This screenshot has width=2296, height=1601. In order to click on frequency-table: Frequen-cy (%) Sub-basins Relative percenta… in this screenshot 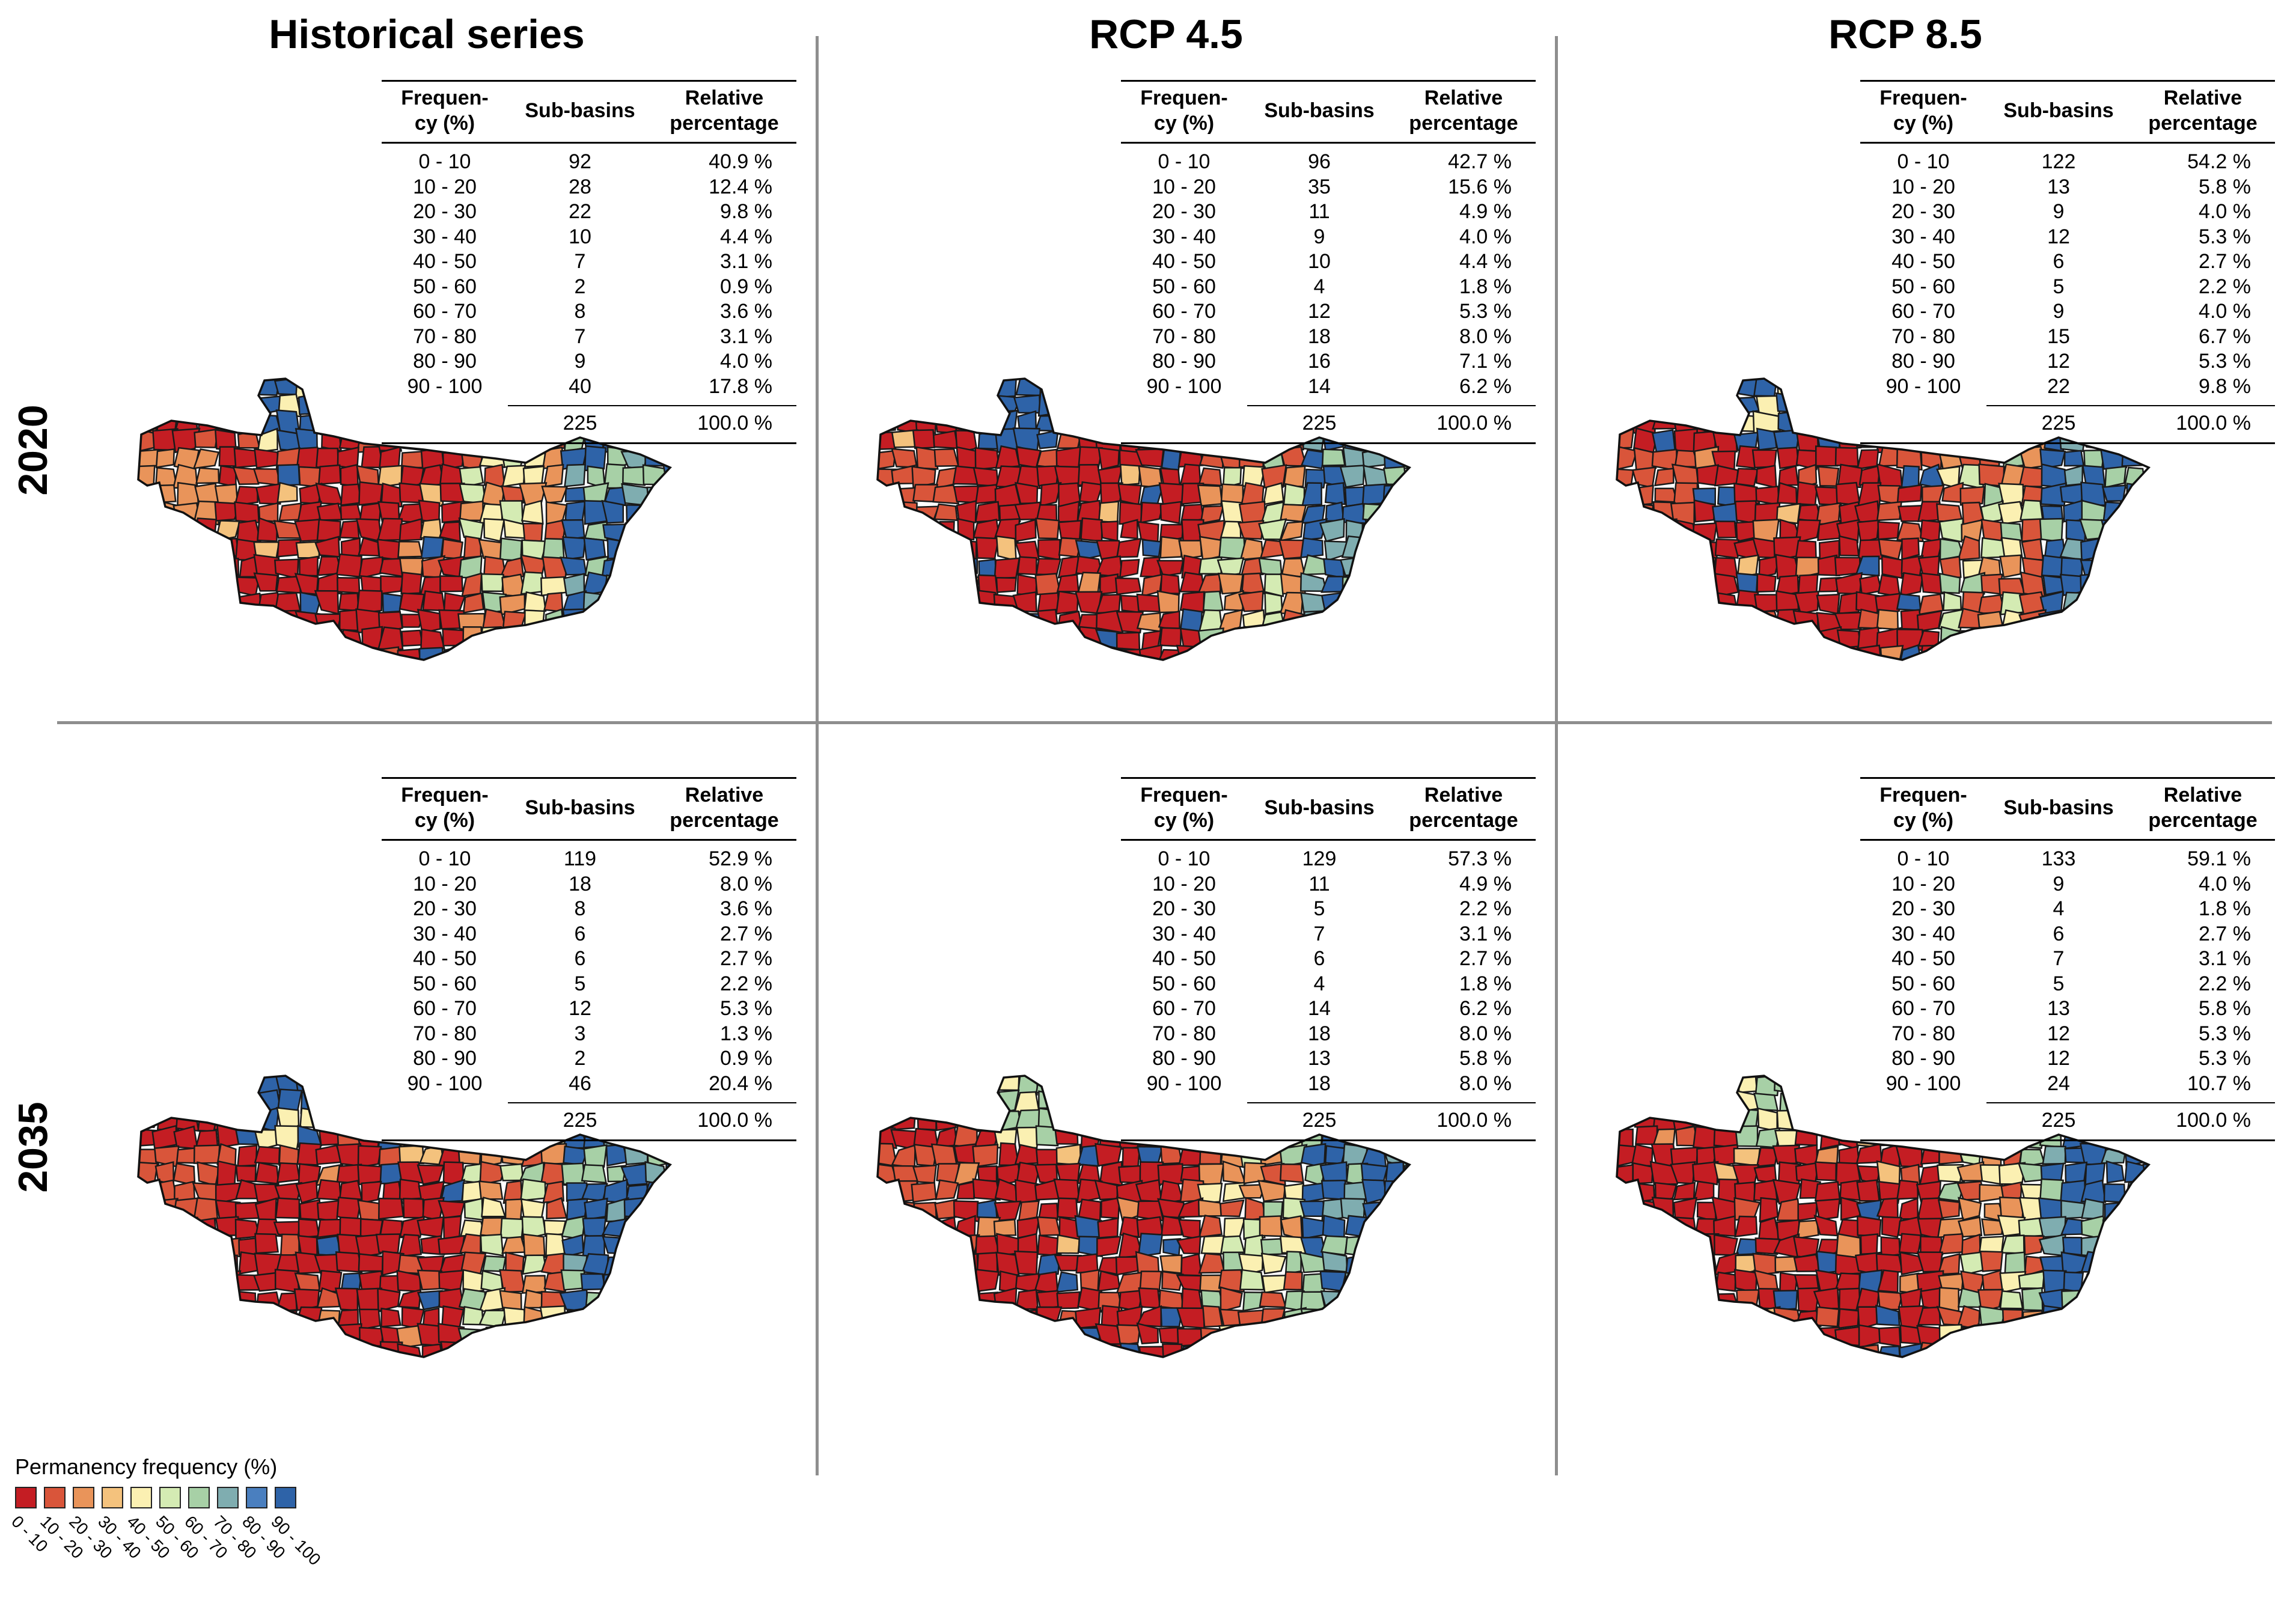, I will do `click(589, 959)`.